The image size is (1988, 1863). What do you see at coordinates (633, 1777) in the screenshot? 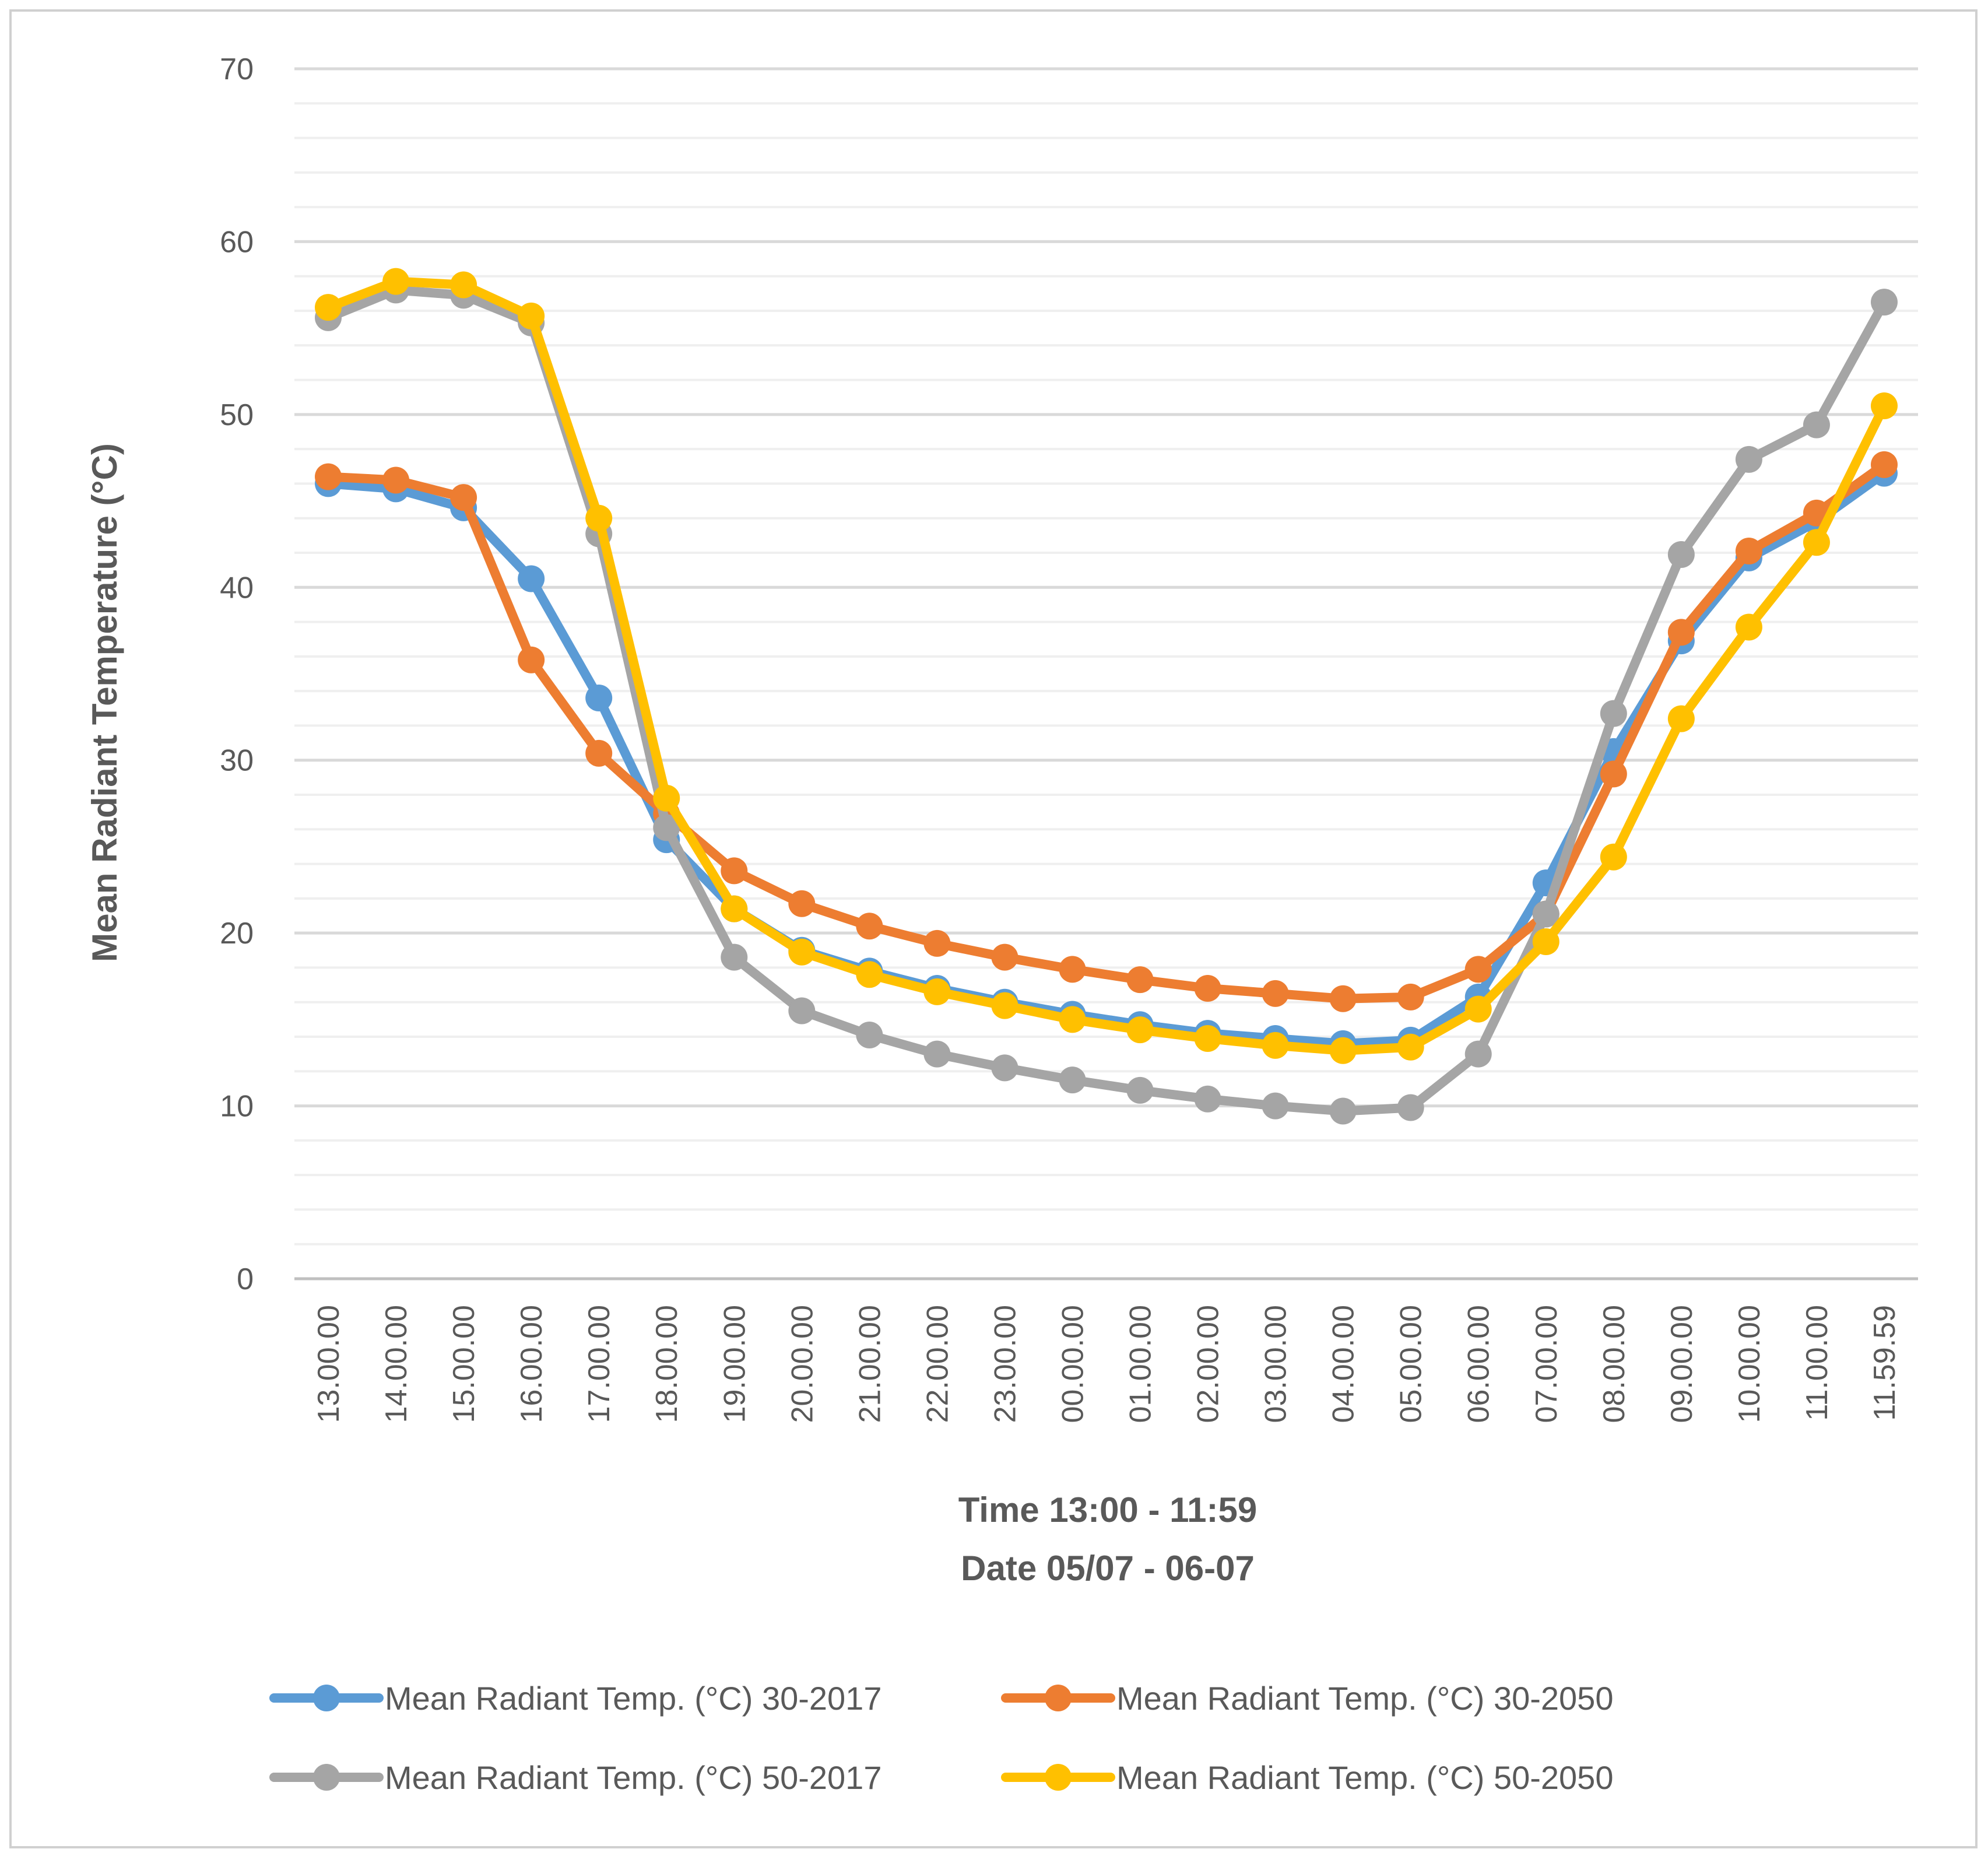
I see `legend-label: Mean Radiant Temp. (°C) 50-2017` at bounding box center [633, 1777].